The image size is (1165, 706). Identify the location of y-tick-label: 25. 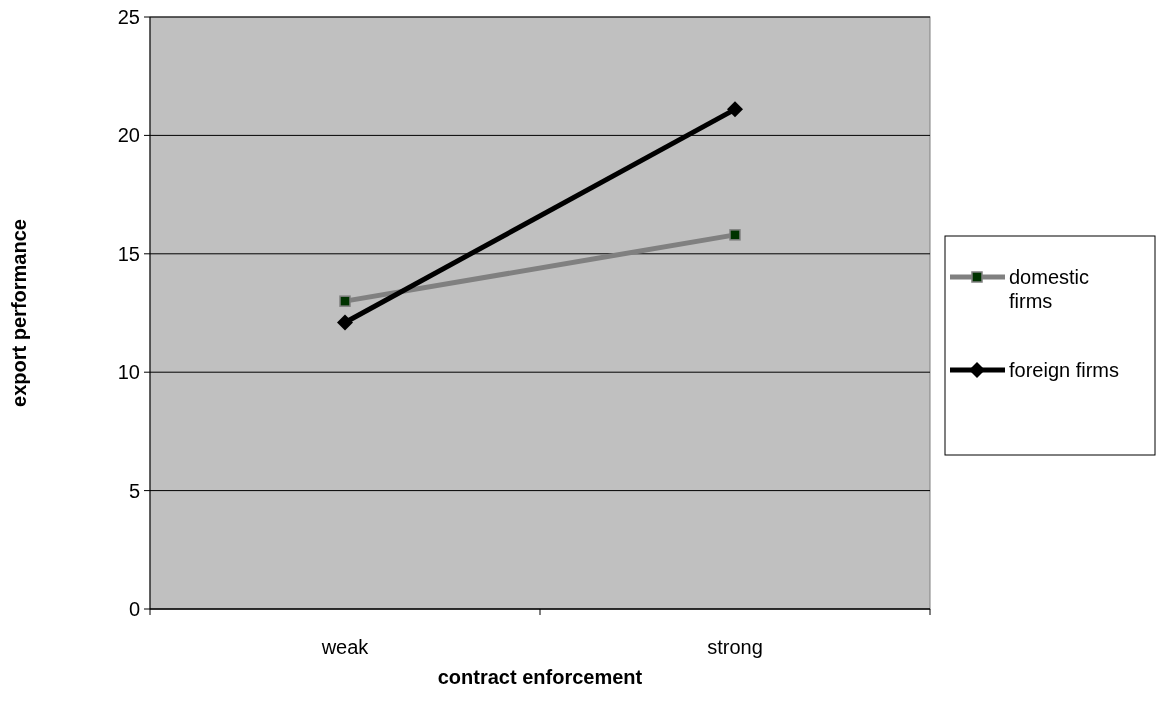
(128, 17).